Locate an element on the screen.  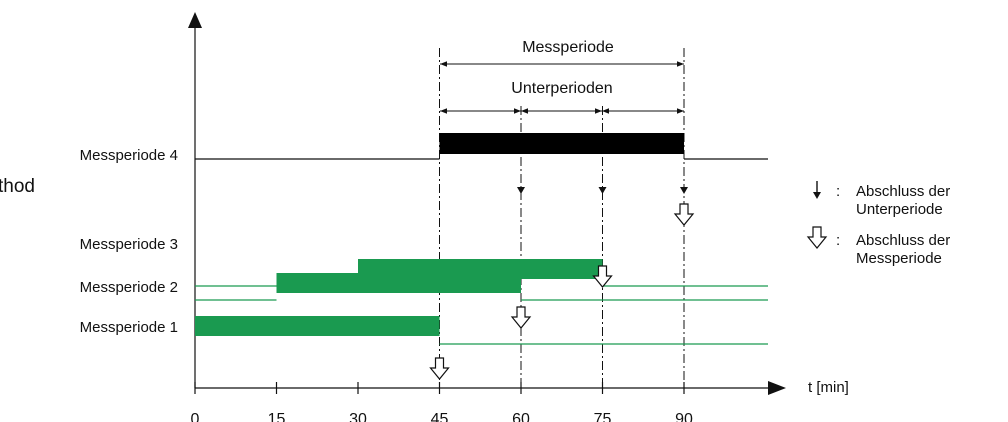
x-tick-label: 90 is located at coordinates (684, 416).